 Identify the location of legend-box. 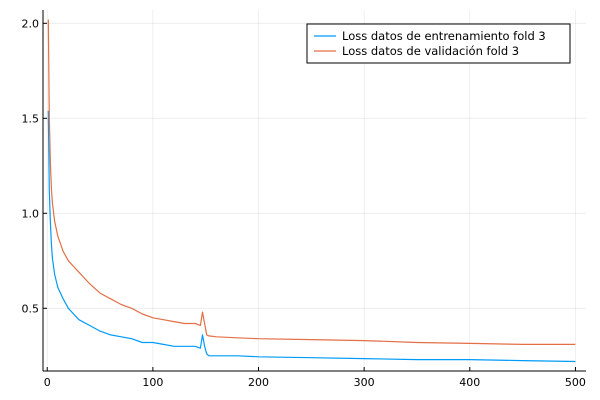
(438, 43).